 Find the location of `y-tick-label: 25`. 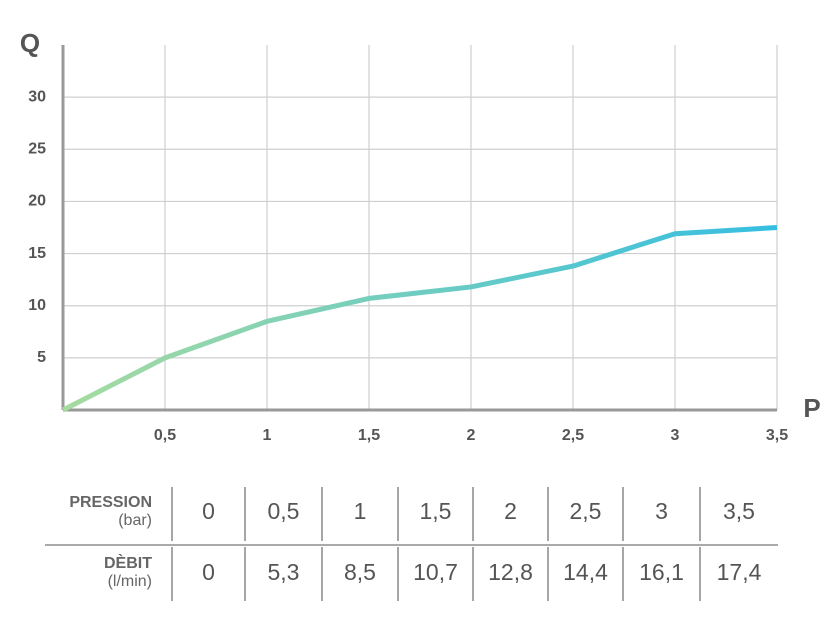

y-tick-label: 25 is located at coordinates (37, 149).